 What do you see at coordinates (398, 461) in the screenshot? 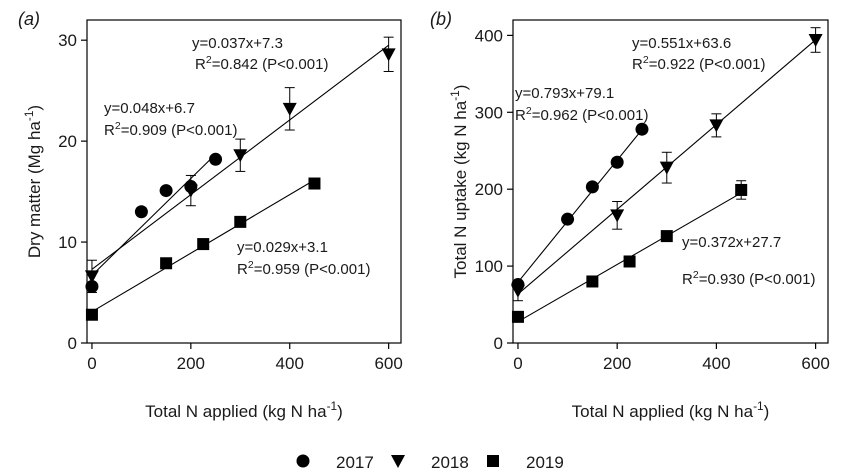
I see `legend-marker-2018` at bounding box center [398, 461].